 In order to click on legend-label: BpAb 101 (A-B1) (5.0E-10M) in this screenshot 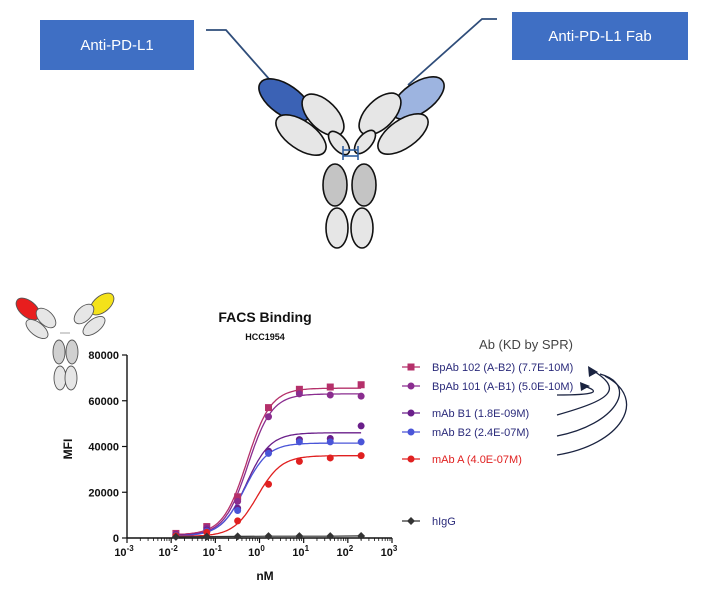, I will do `click(502, 387)`.